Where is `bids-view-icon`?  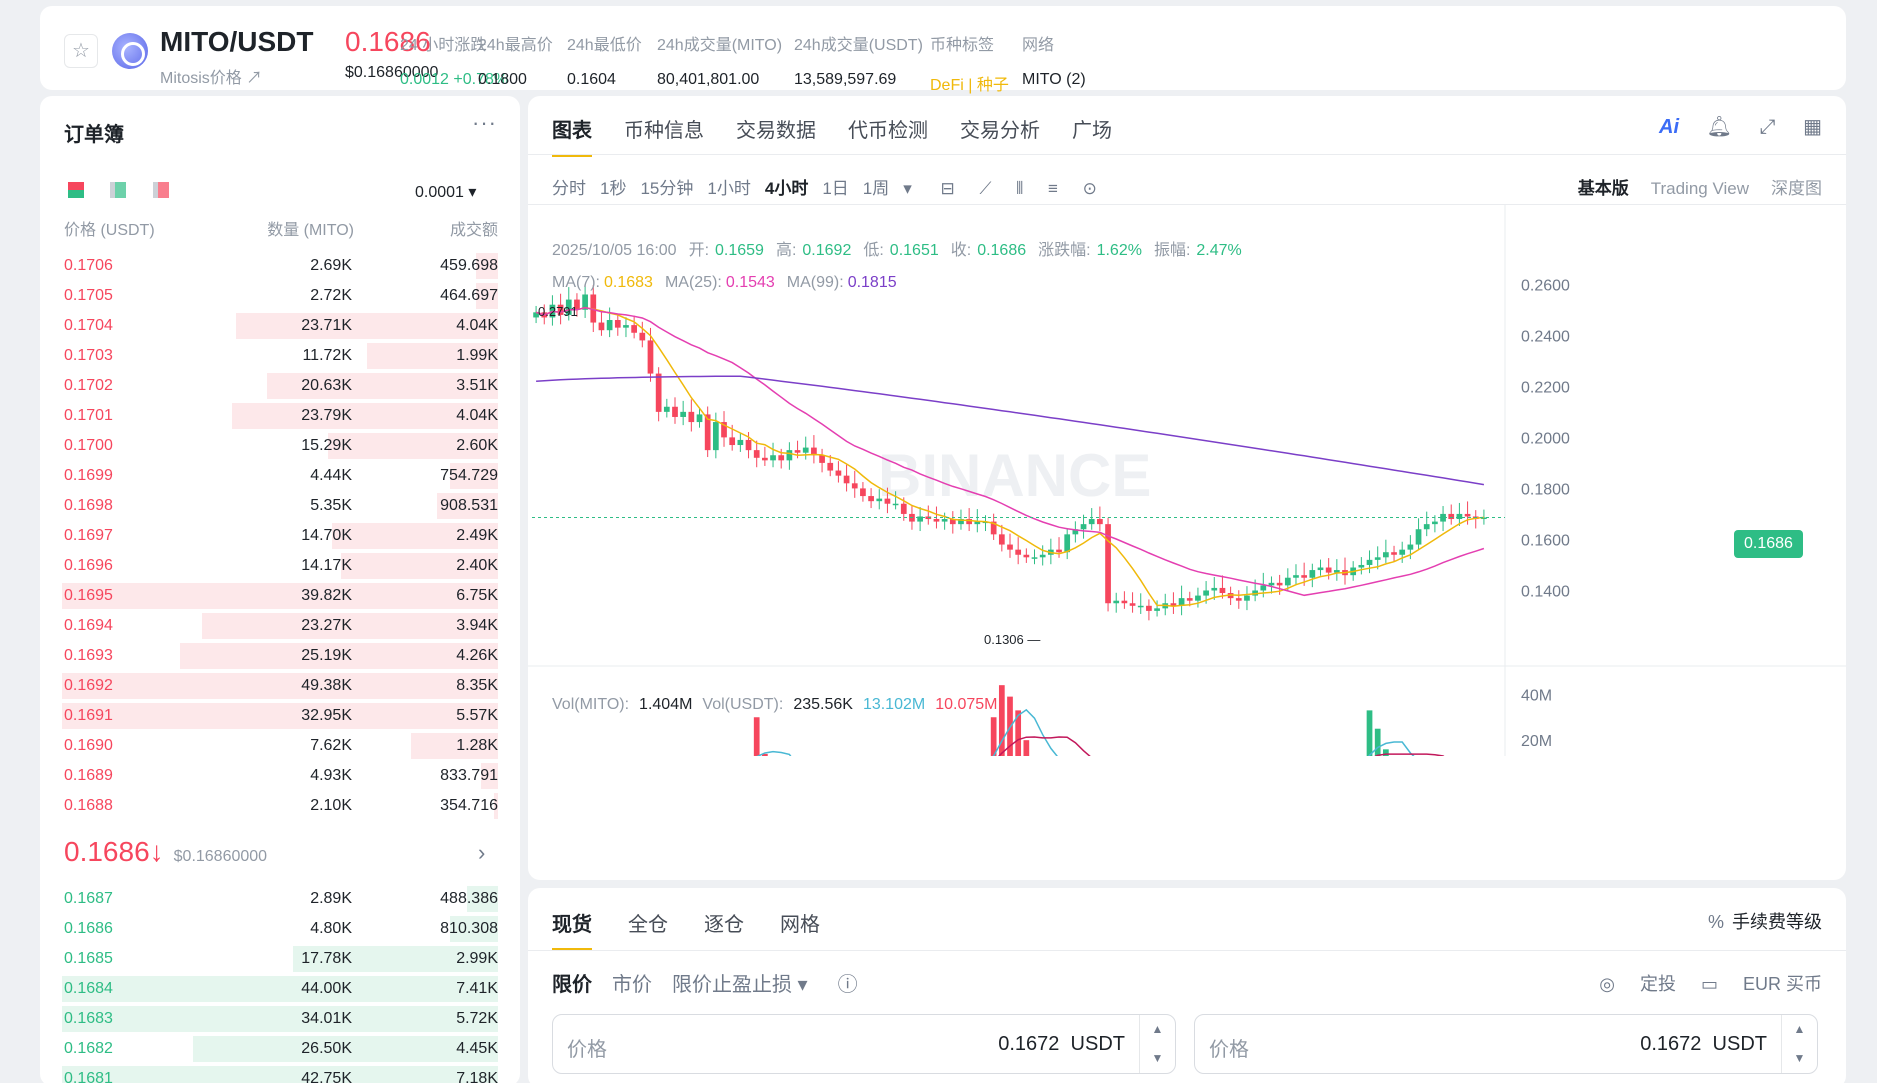 bids-view-icon is located at coordinates (118, 190).